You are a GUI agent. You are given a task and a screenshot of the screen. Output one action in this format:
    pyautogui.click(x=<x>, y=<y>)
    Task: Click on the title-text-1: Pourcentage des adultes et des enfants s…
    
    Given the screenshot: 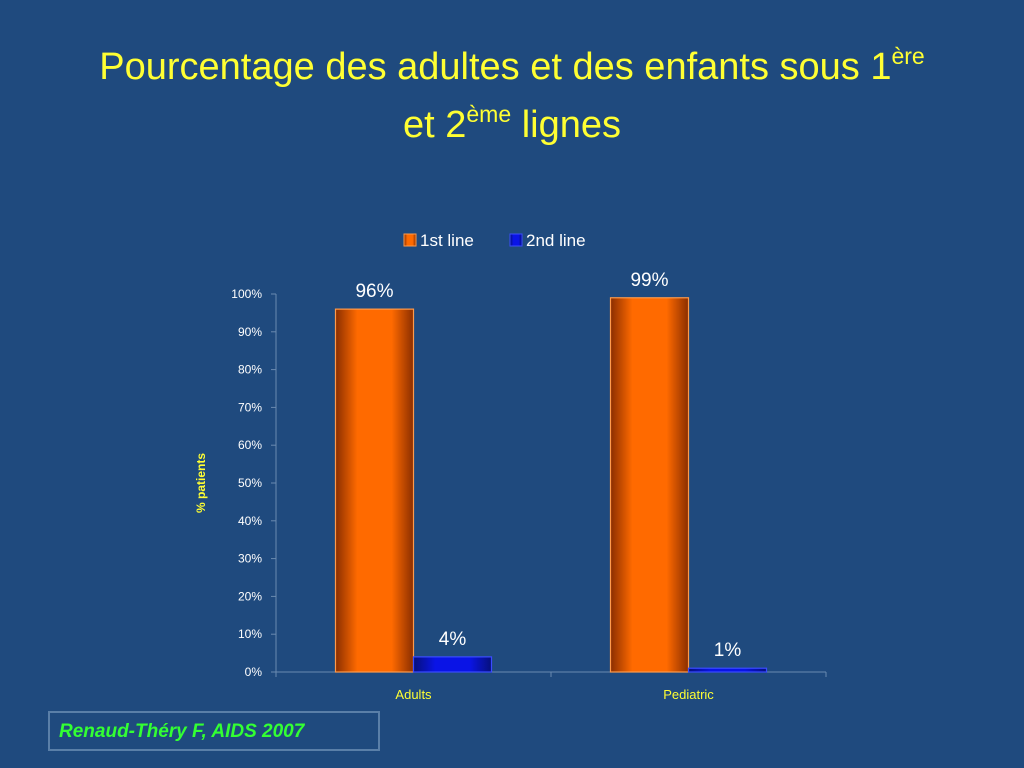 What is the action you would take?
    pyautogui.click(x=495, y=67)
    